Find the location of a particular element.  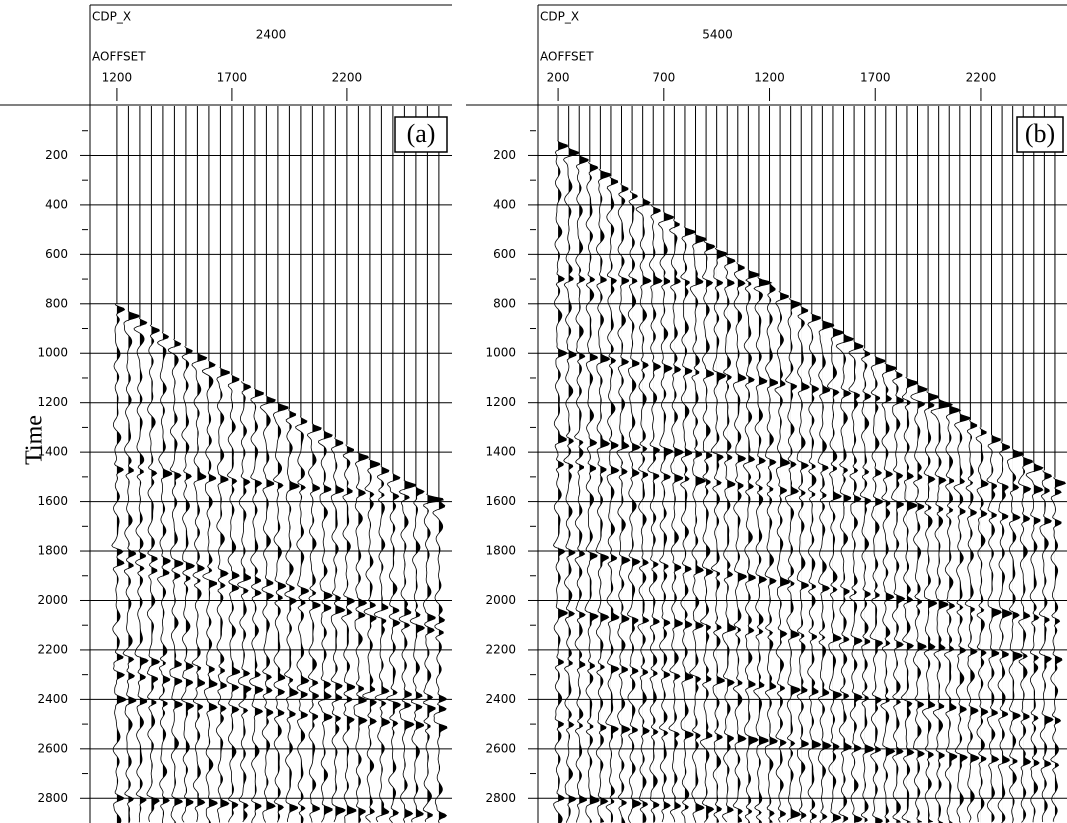

y-tick-label: 2000 is located at coordinates (500, 600).